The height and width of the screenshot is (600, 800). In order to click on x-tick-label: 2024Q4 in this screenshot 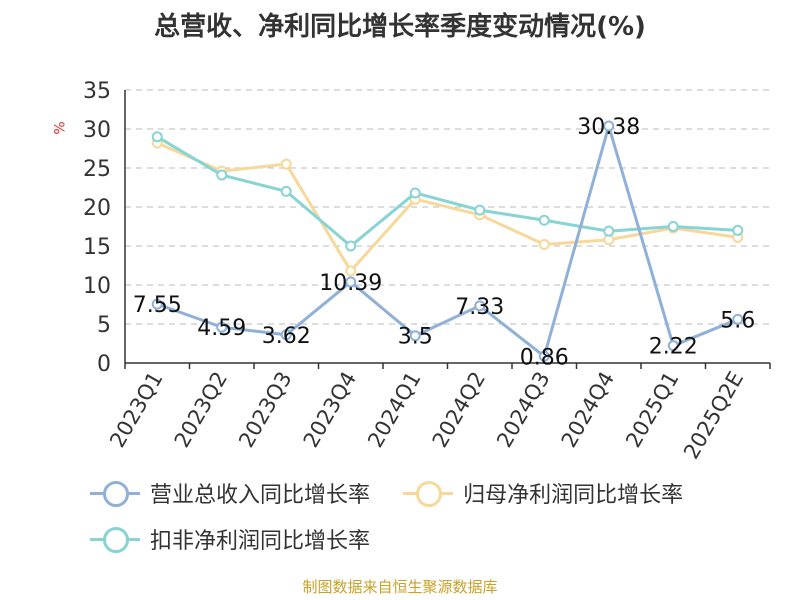, I will do `click(588, 410)`.